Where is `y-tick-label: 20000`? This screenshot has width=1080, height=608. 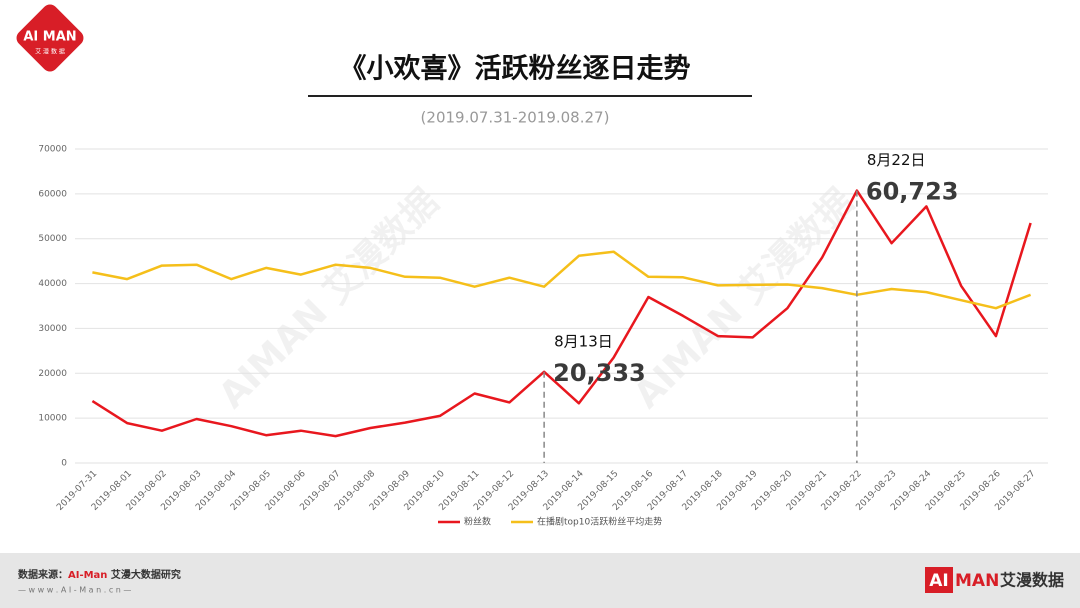
y-tick-label: 20000 is located at coordinates (52, 374).